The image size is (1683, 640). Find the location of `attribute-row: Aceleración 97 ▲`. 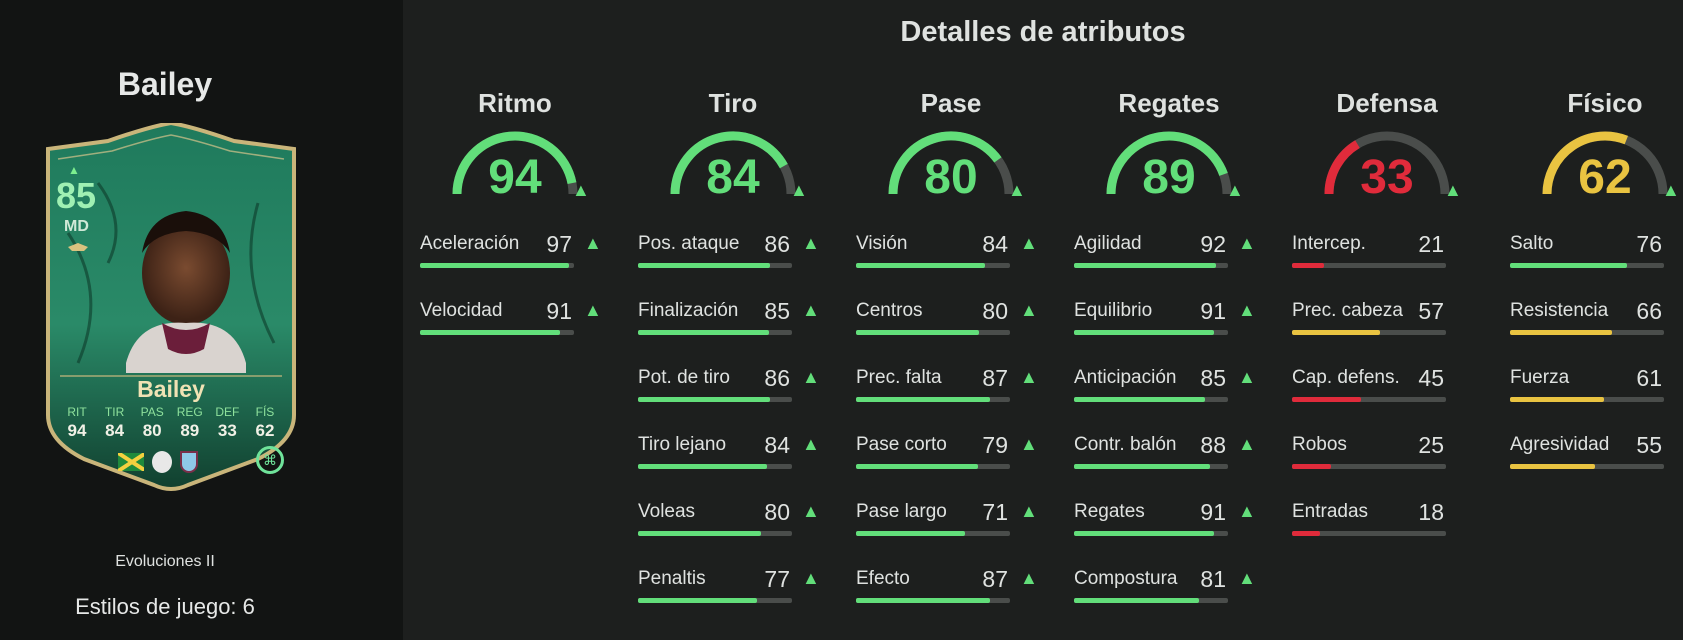

attribute-row: Aceleración 97 ▲ is located at coordinates (515, 259).